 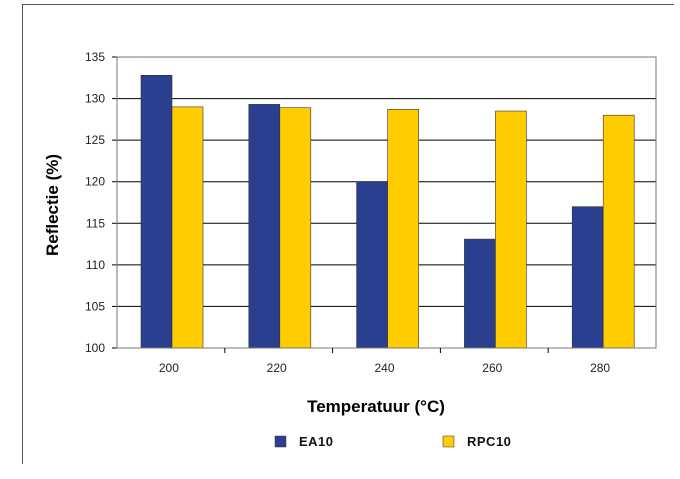 What do you see at coordinates (95, 306) in the screenshot?
I see `y-tick-label: 105` at bounding box center [95, 306].